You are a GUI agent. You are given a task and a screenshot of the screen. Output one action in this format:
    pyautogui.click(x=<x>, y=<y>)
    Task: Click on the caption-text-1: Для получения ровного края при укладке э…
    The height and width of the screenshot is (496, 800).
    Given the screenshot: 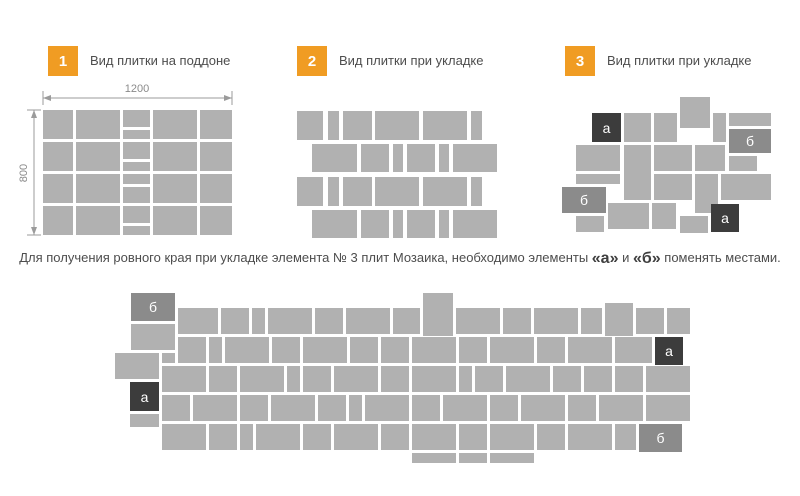 What is the action you would take?
    pyautogui.click(x=305, y=257)
    